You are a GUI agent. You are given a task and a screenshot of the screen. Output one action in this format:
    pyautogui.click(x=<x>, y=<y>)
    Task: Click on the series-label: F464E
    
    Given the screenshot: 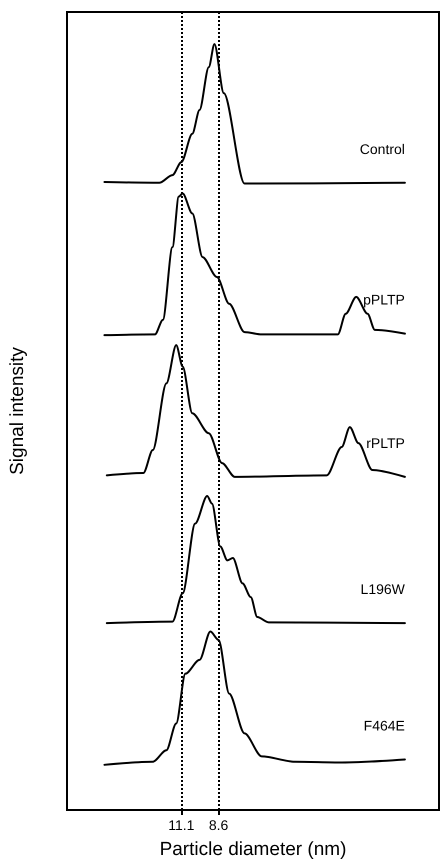 What is the action you would take?
    pyautogui.click(x=384, y=725)
    